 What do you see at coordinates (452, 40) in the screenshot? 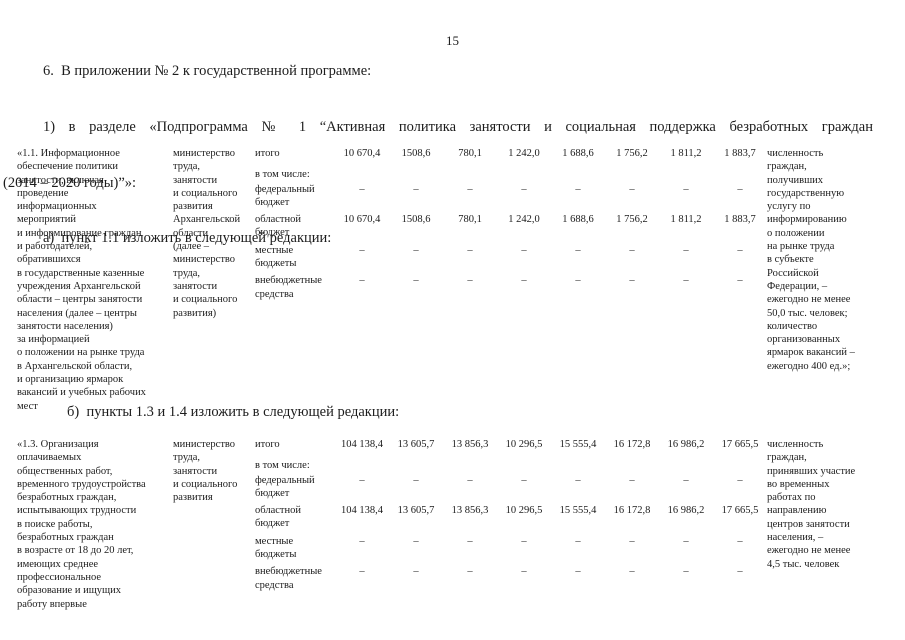
I see `page-number: 15` at bounding box center [452, 40].